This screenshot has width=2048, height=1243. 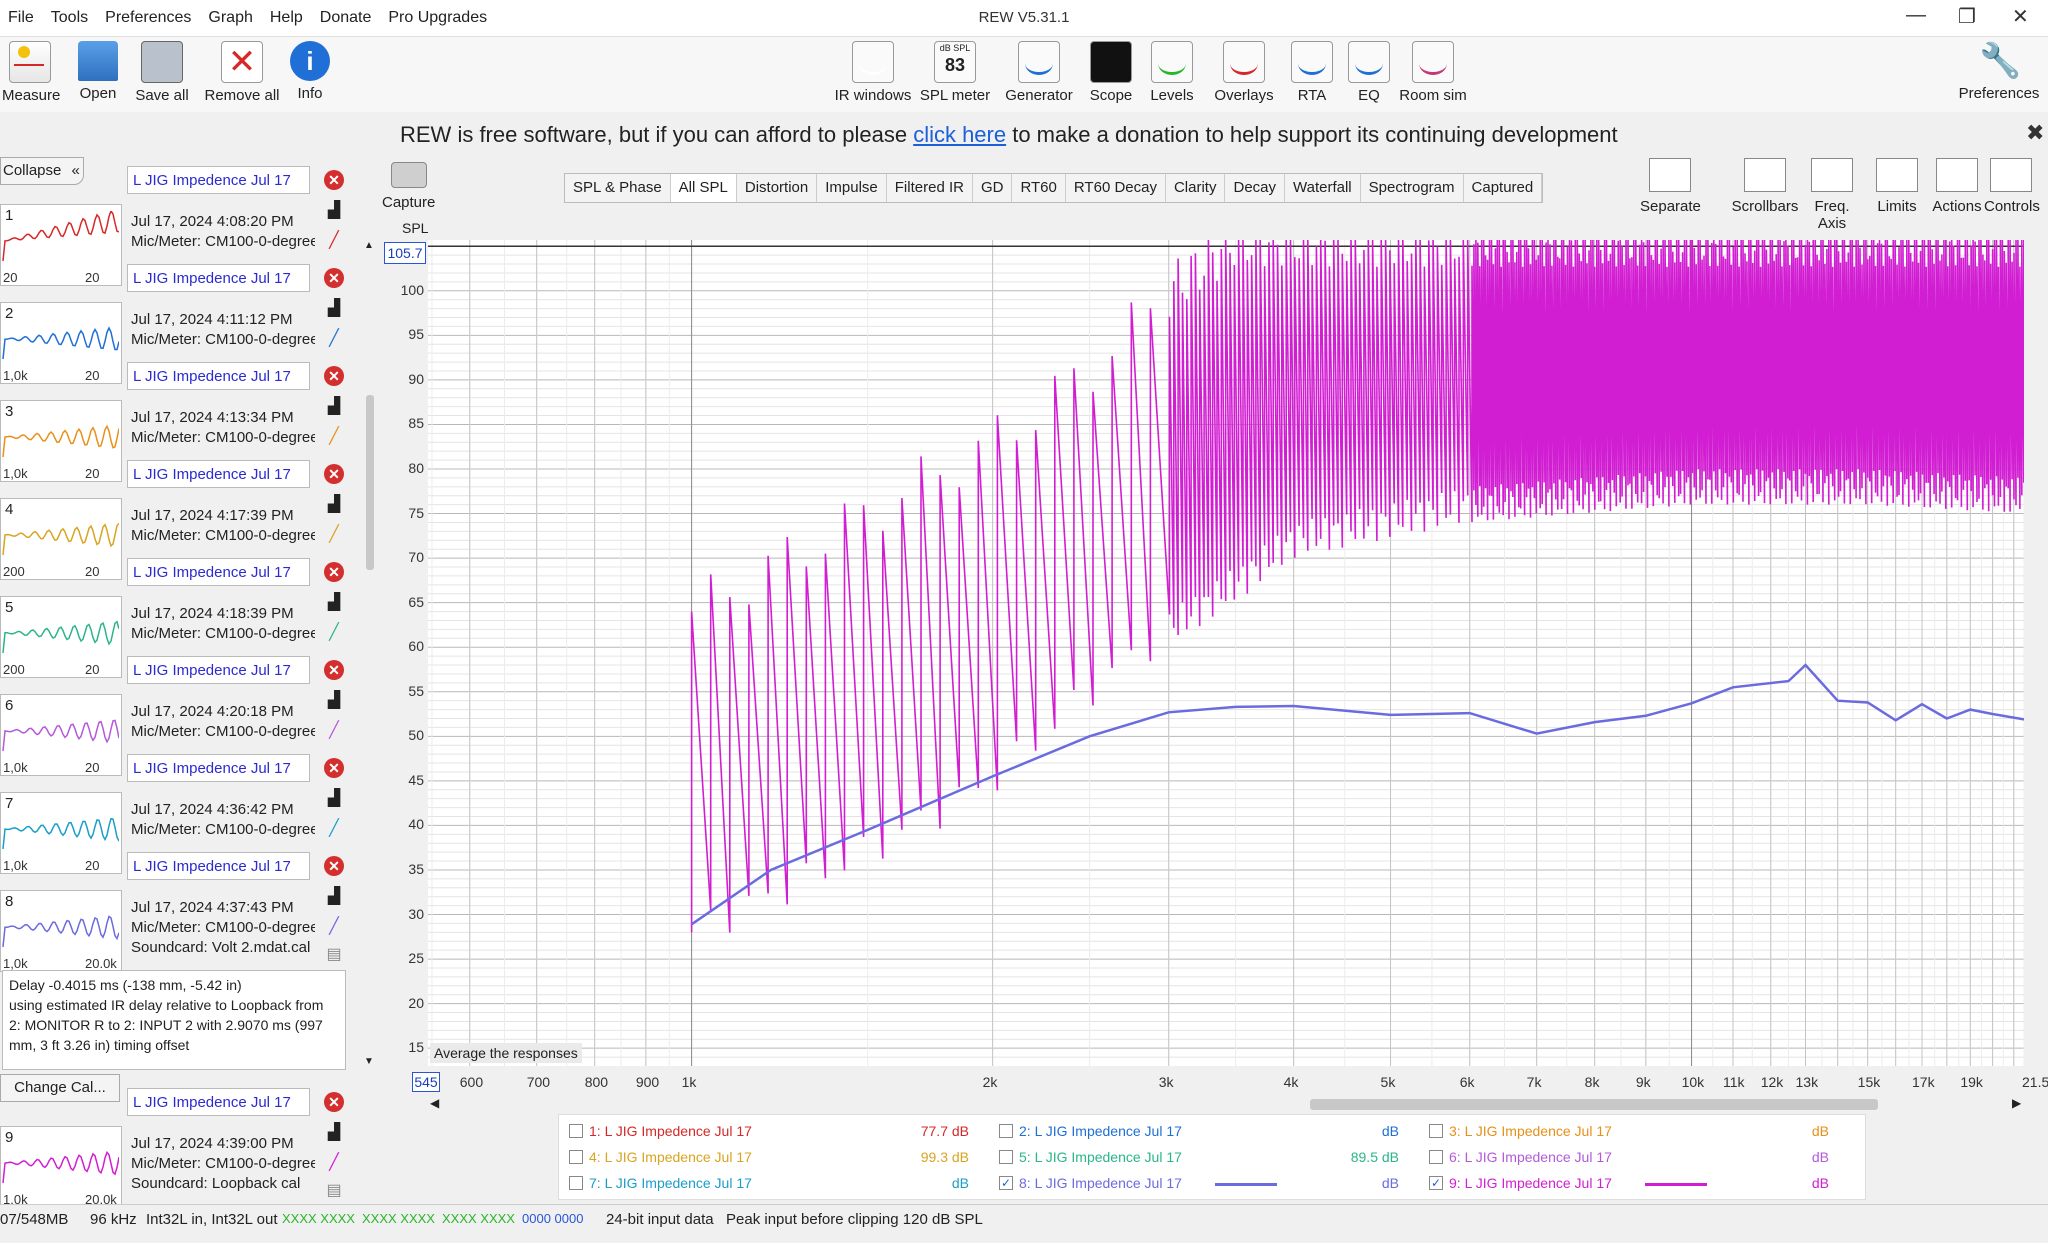 I want to click on levels-button: Levels, so click(x=1172, y=72).